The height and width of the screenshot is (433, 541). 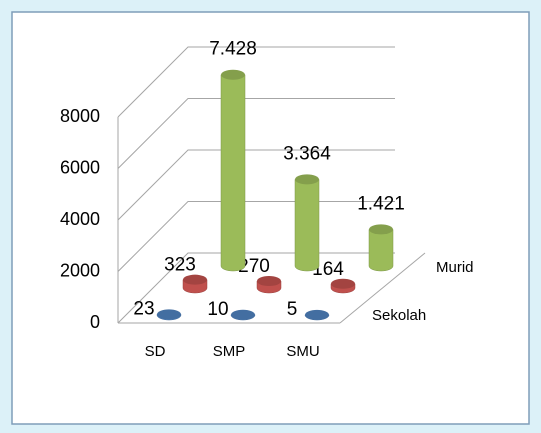 I want to click on y-tick-label: 4000, so click(x=80, y=219).